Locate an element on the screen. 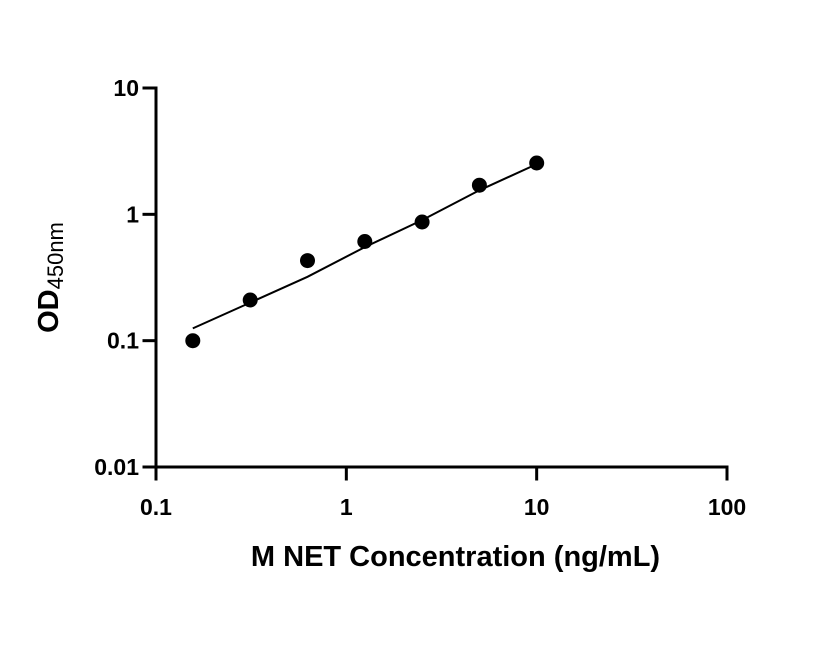  x-tick-label: 0.1 is located at coordinates (156, 507).